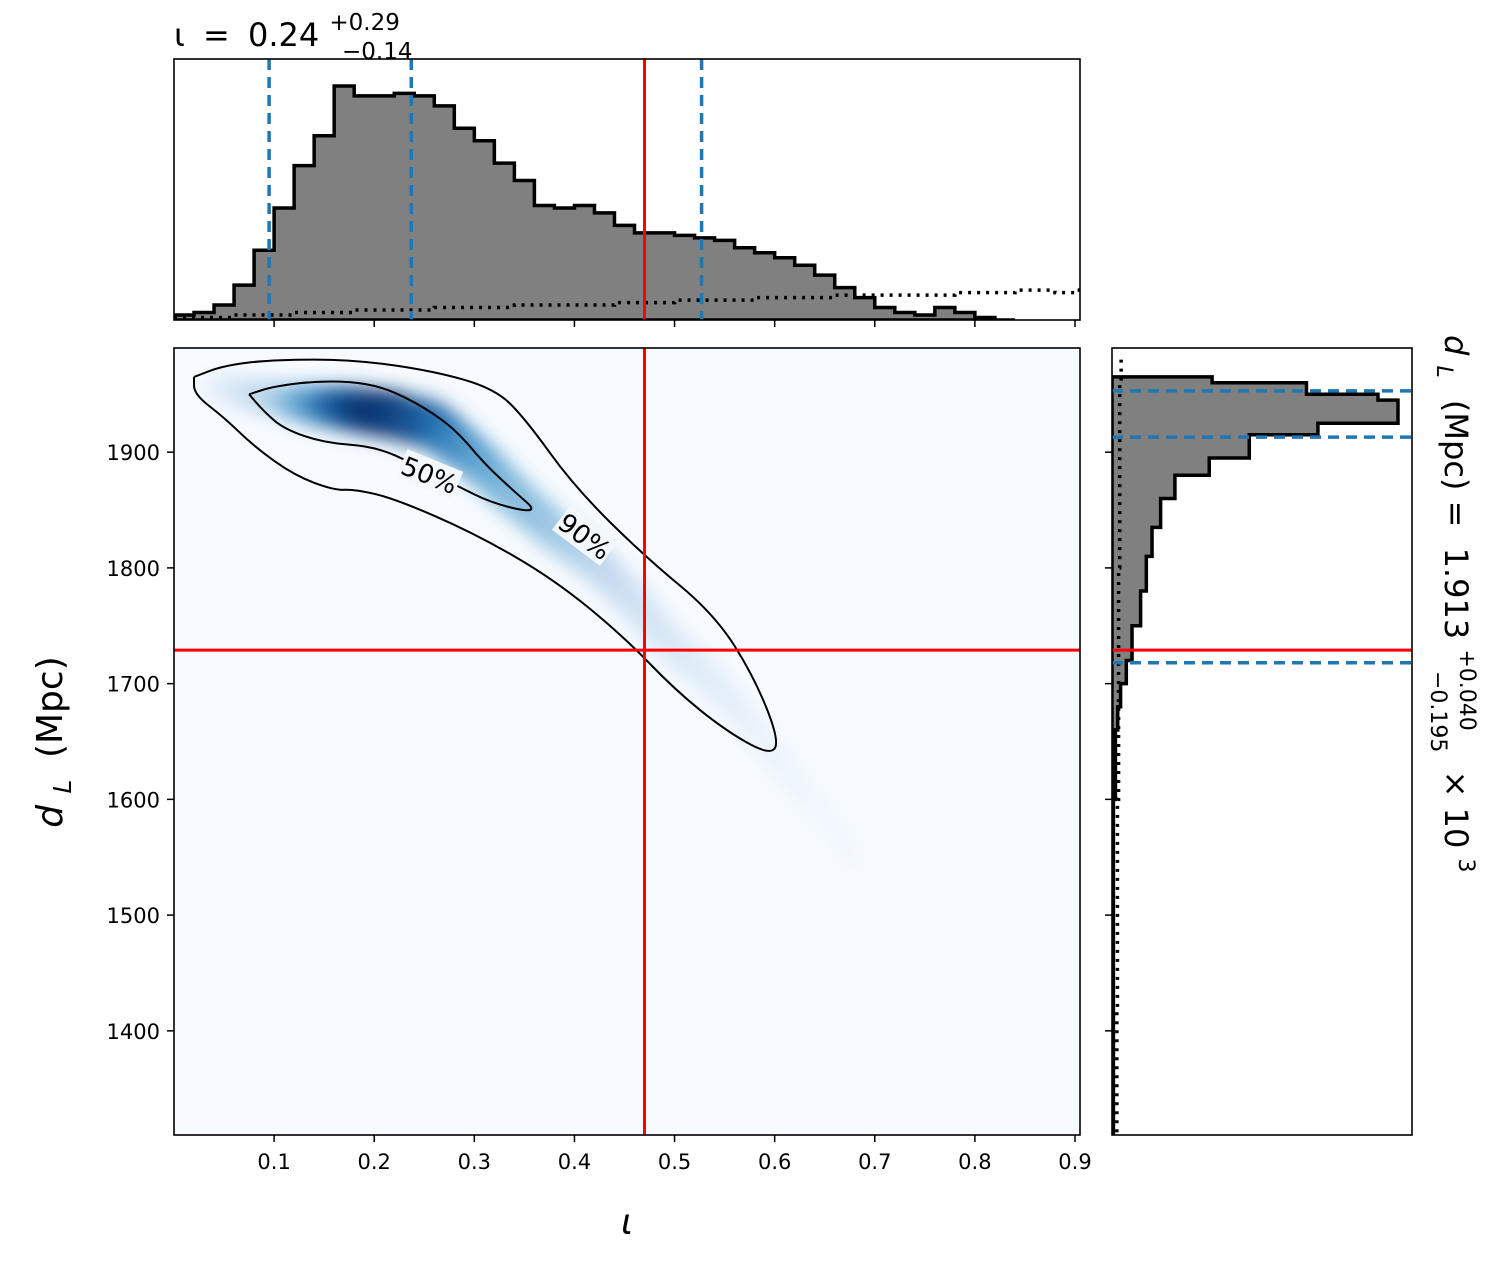 The image size is (1502, 1263). What do you see at coordinates (574, 1162) in the screenshot?
I see `xtick-label: 0.4` at bounding box center [574, 1162].